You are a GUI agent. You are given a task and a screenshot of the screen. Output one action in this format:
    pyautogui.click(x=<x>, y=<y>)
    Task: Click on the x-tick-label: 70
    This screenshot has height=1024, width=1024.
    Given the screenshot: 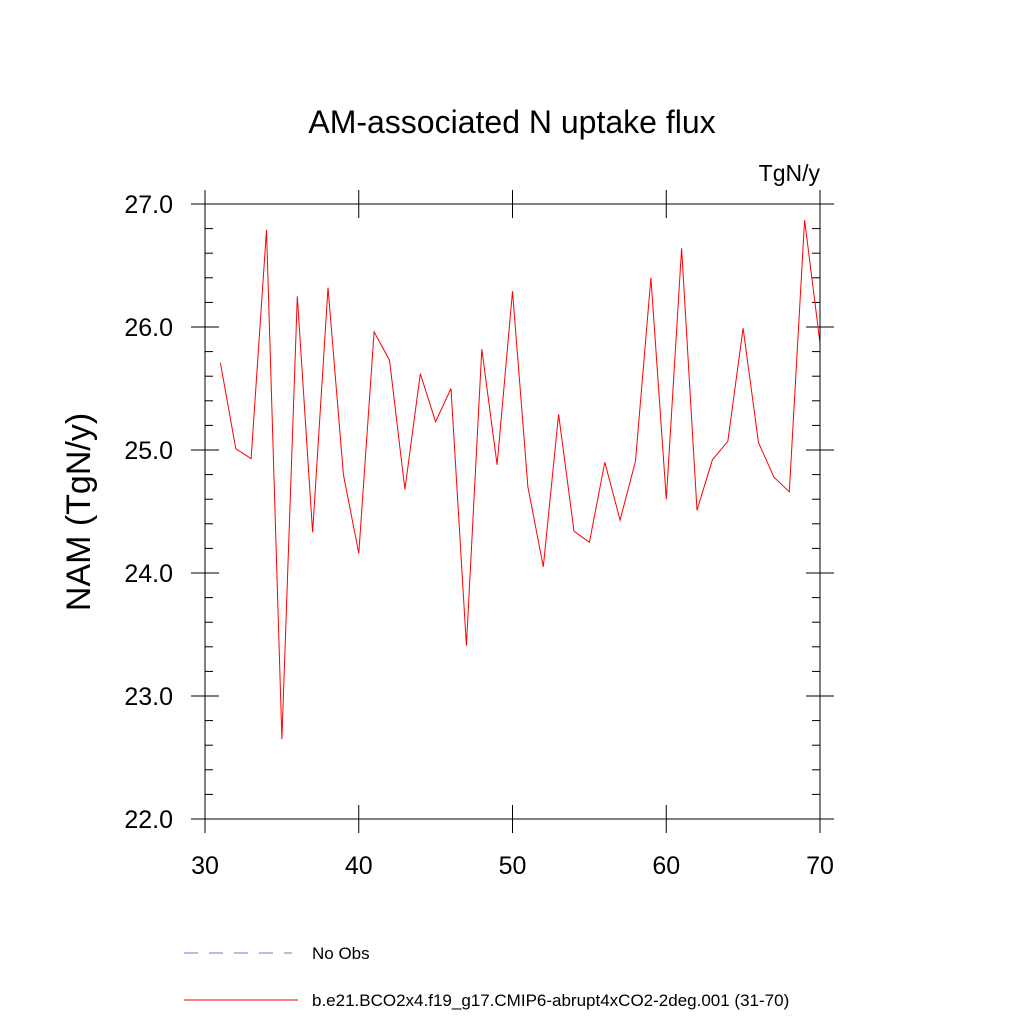 What is the action you would take?
    pyautogui.click(x=820, y=866)
    